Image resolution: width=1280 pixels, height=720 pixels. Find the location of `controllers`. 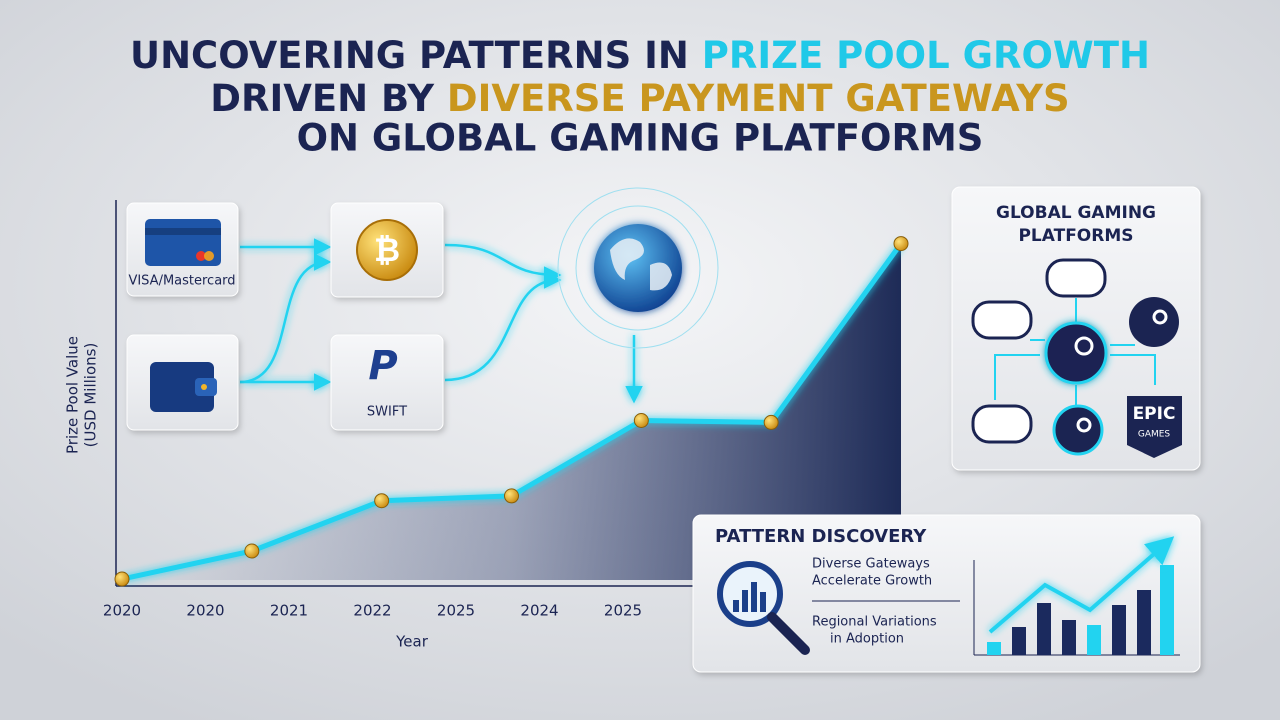

controllers is located at coordinates (1039, 351).